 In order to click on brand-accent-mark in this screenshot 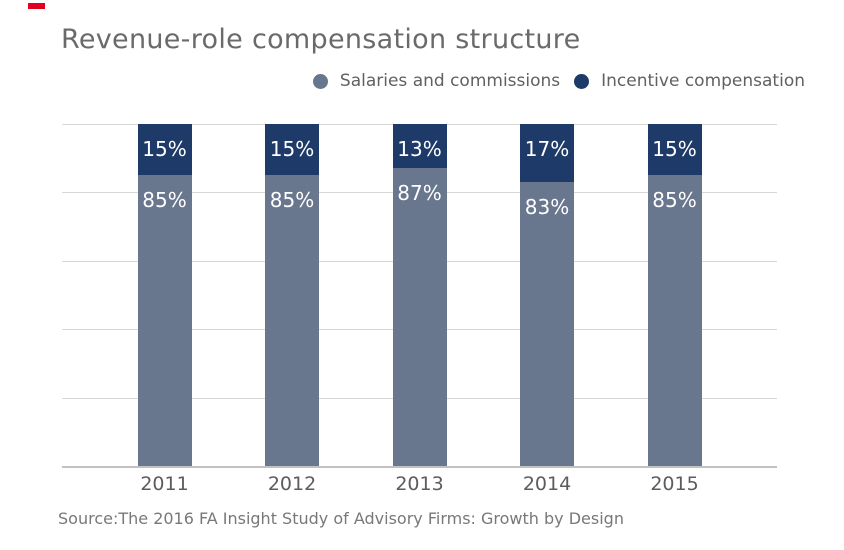, I will do `click(36, 6)`.